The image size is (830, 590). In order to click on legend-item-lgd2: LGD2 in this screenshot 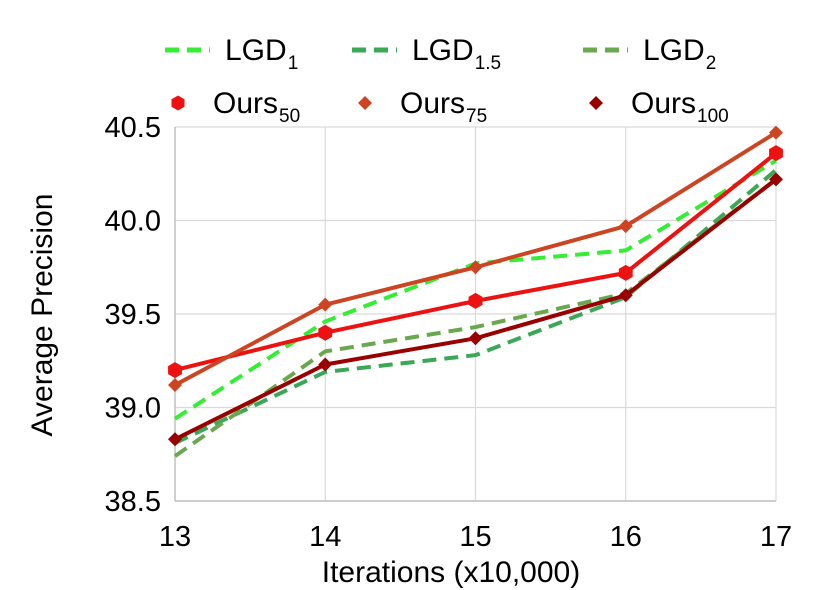, I will do `click(649, 54)`.